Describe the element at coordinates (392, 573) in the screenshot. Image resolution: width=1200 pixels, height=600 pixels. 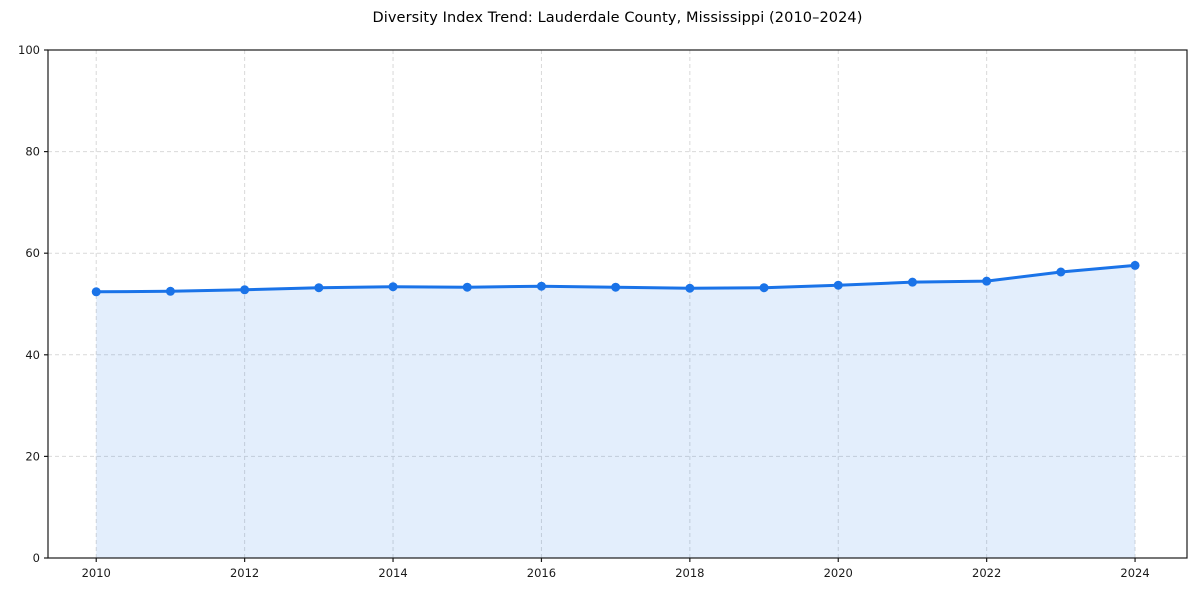
I see `x-tick-label: 2014` at that location.